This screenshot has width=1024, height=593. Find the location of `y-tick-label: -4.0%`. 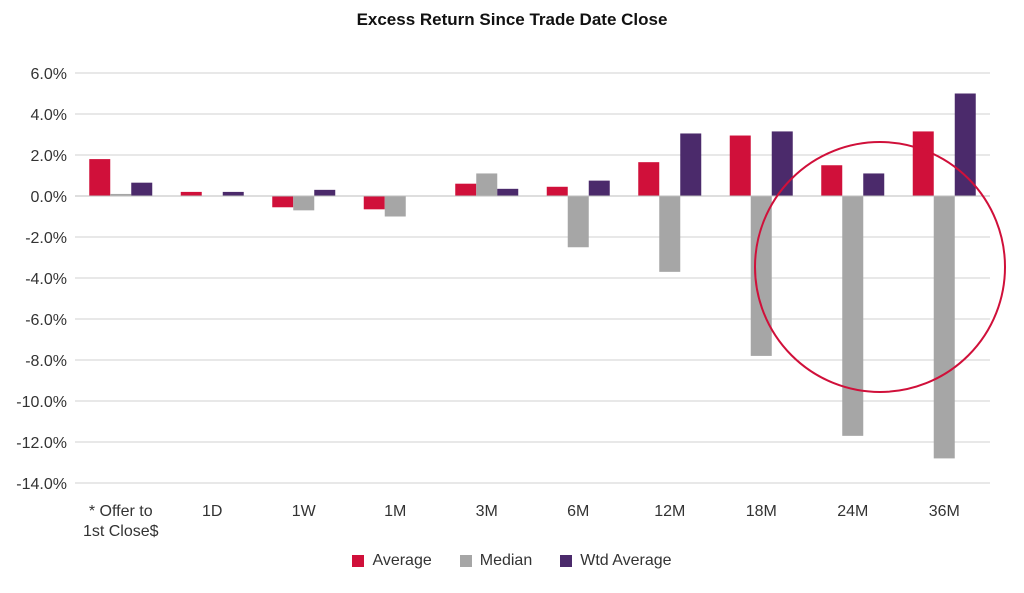

y-tick-label: -4.0% is located at coordinates (46, 279).